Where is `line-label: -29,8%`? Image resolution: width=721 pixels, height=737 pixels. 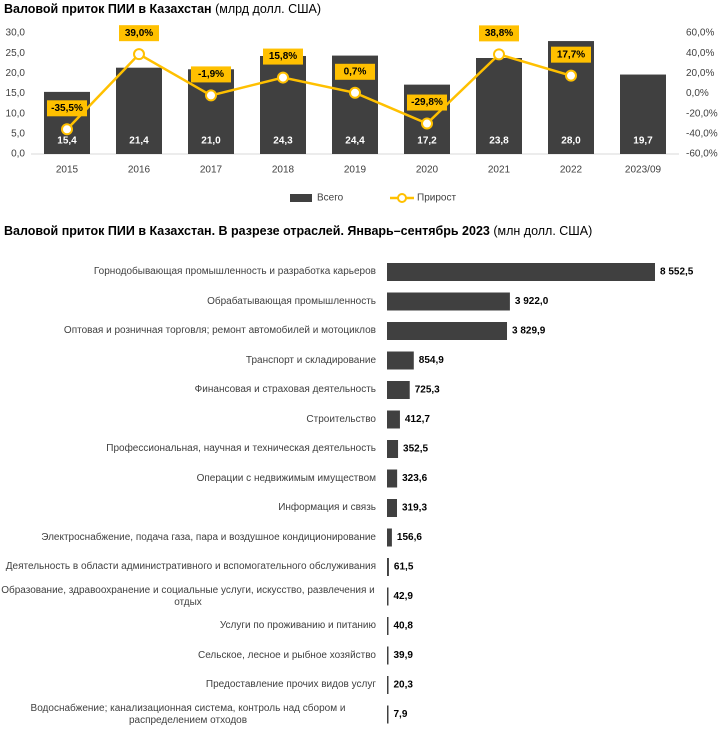 line-label: -29,8% is located at coordinates (427, 102).